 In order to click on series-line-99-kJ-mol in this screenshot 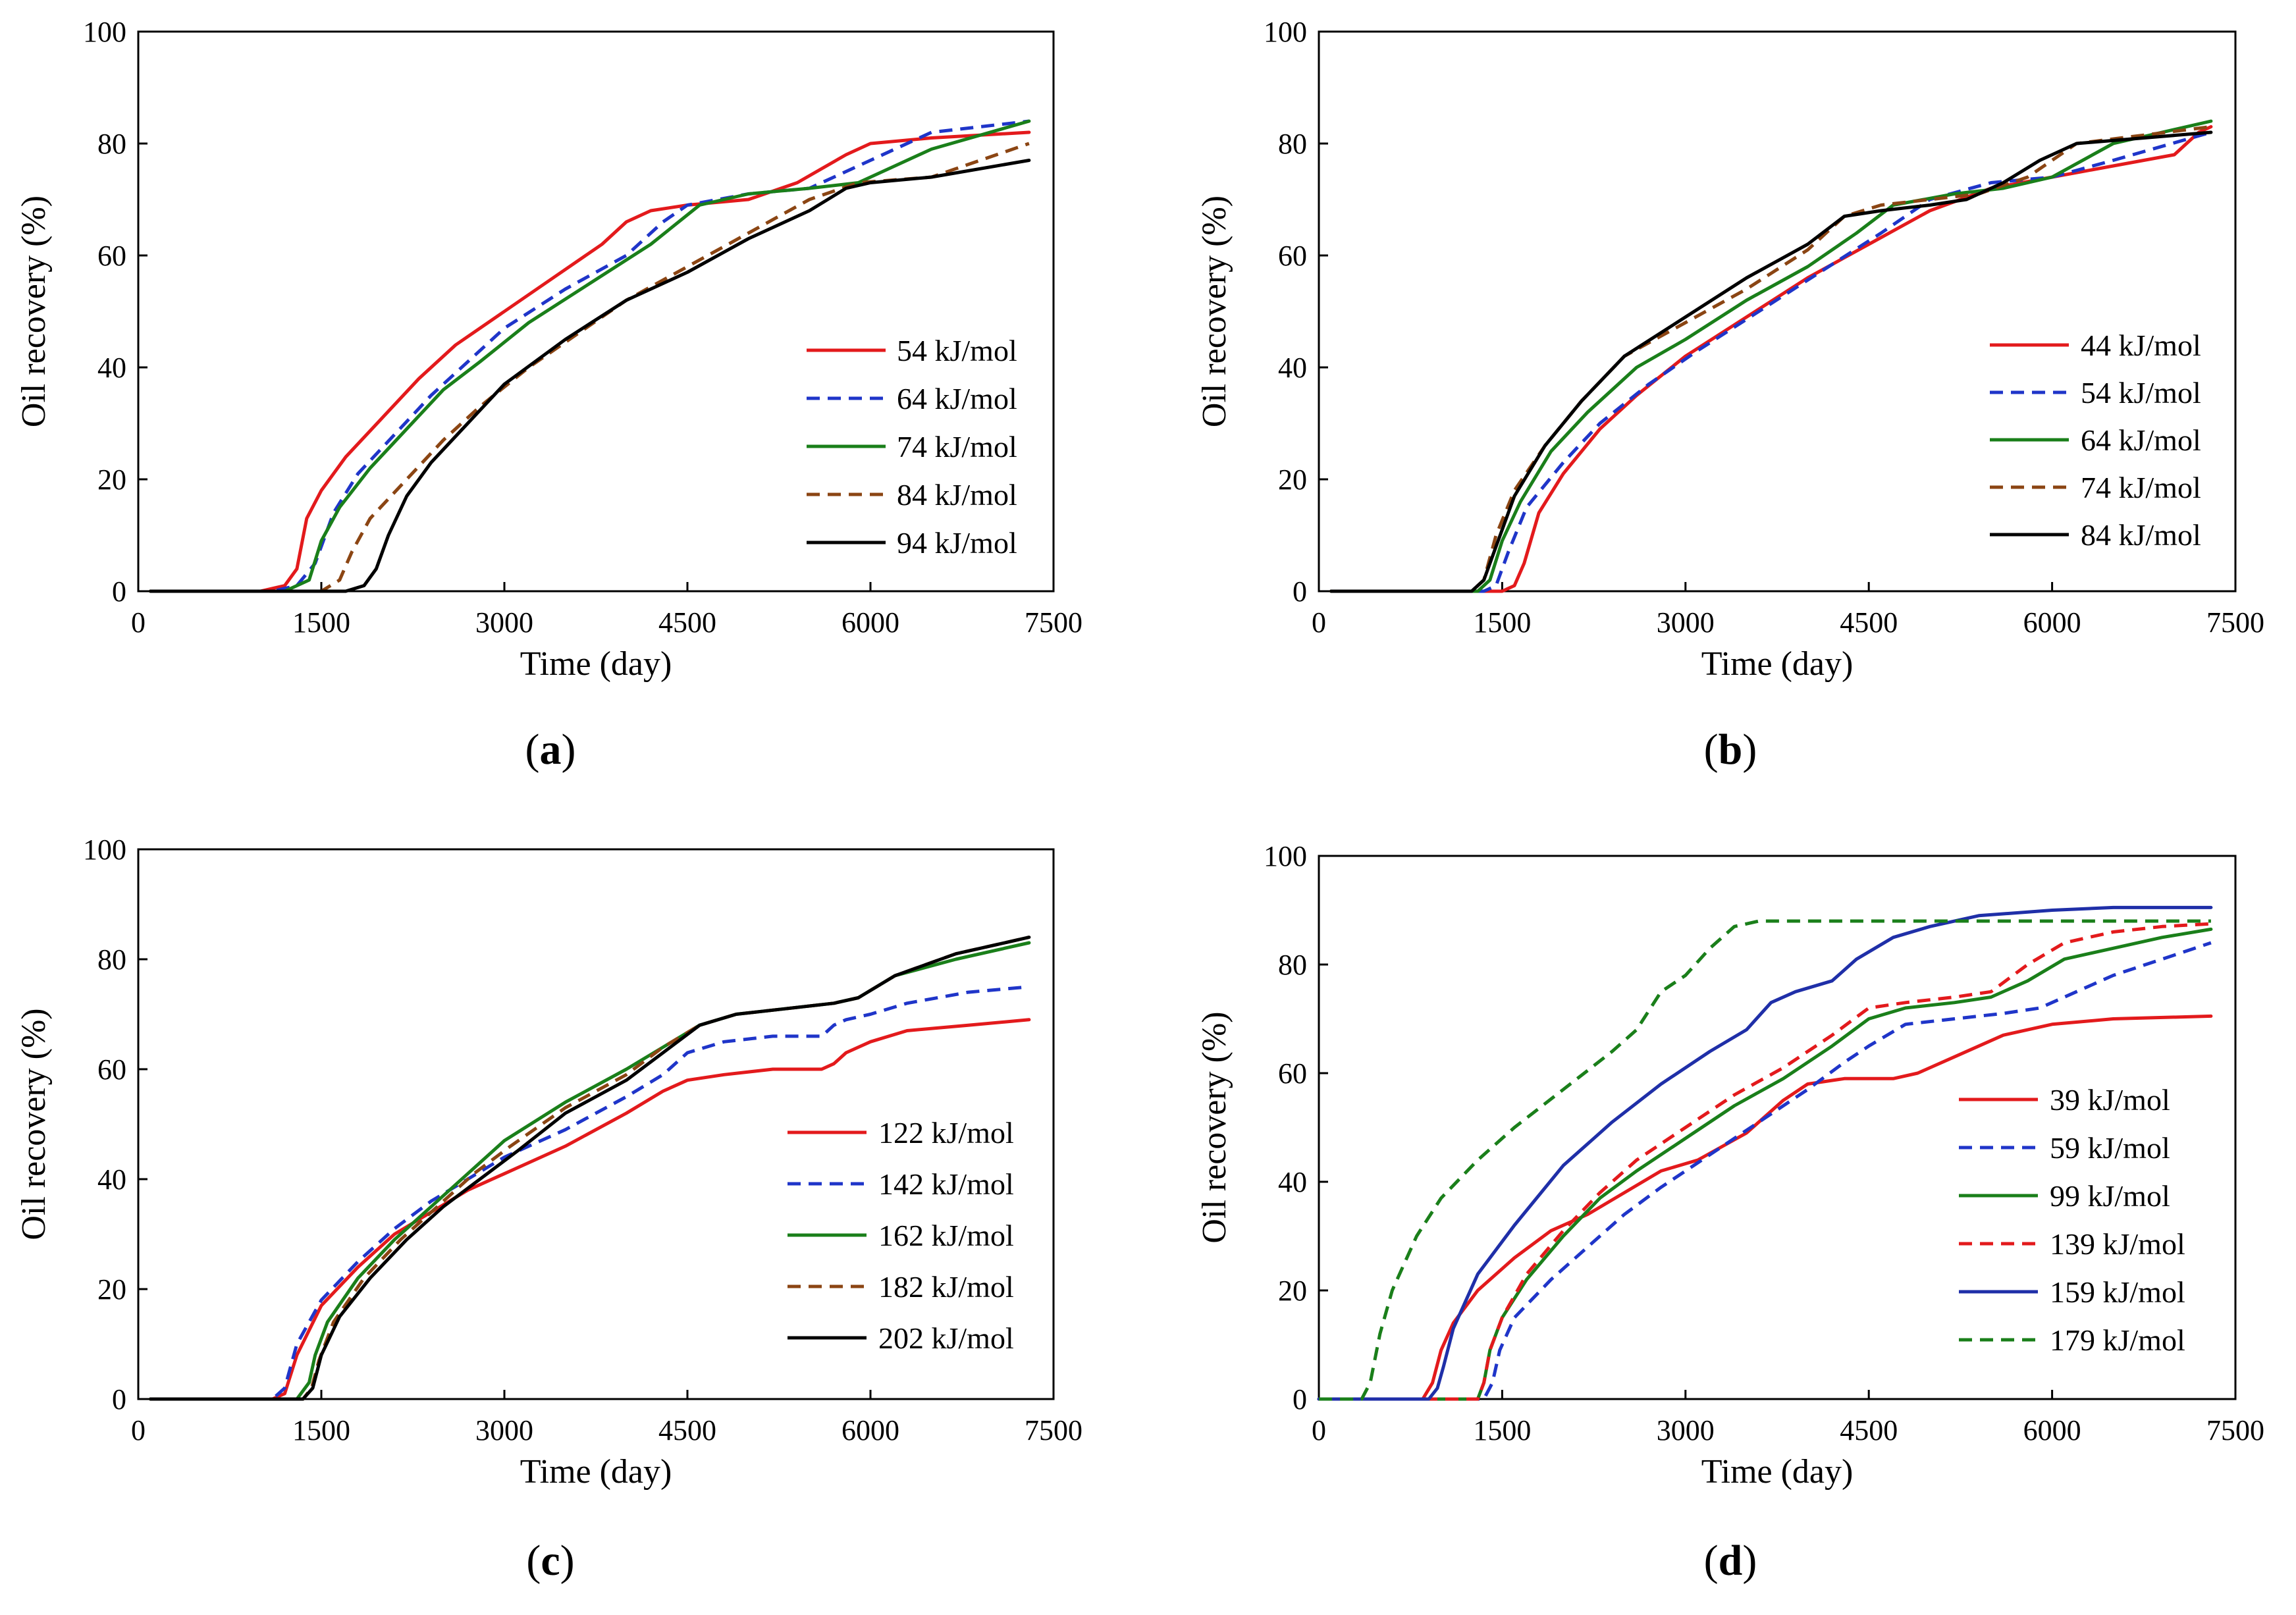, I will do `click(1765, 1164)`.